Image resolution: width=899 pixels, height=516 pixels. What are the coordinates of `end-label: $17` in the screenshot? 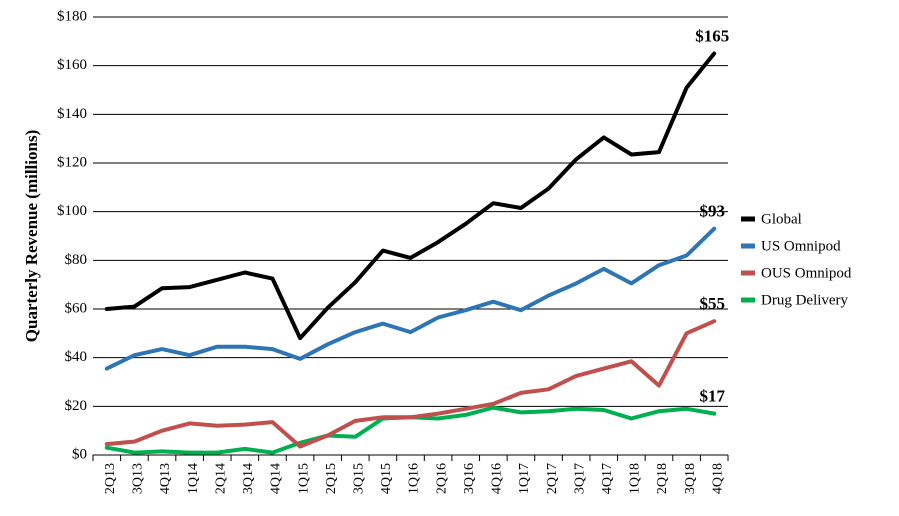 It's located at (712, 396).